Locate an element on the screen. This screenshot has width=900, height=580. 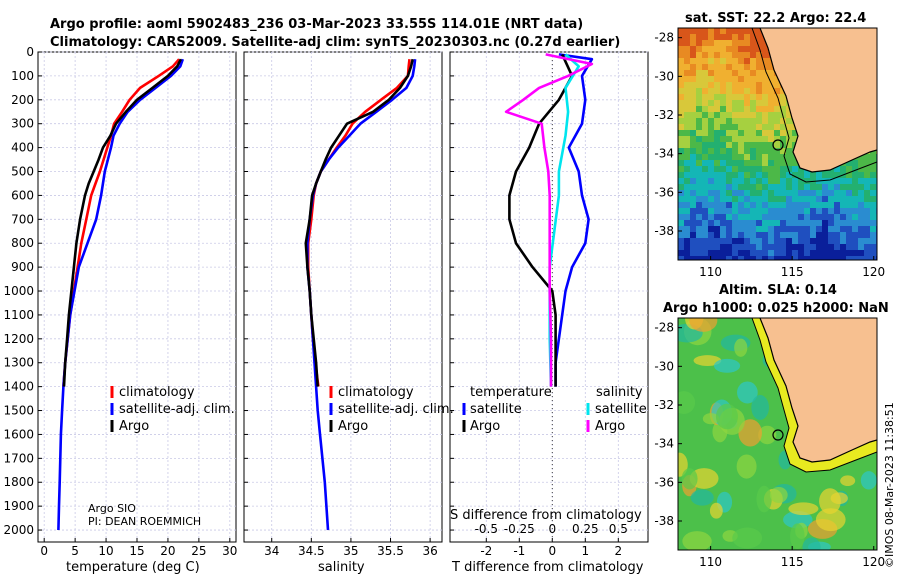
legend-argo: Argo is located at coordinates (134, 426).